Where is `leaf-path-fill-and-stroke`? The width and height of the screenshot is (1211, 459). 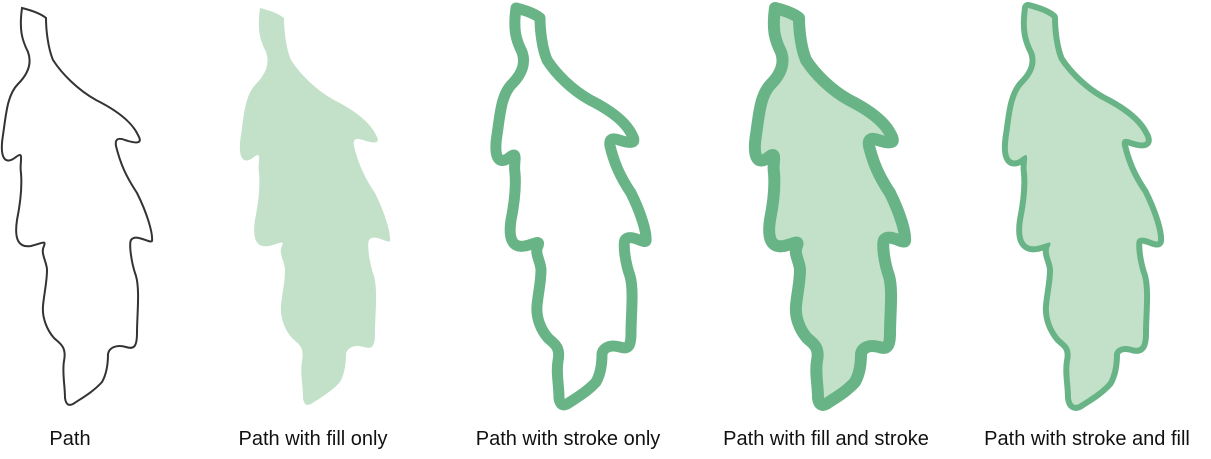
leaf-path-fill-and-stroke is located at coordinates (830, 206).